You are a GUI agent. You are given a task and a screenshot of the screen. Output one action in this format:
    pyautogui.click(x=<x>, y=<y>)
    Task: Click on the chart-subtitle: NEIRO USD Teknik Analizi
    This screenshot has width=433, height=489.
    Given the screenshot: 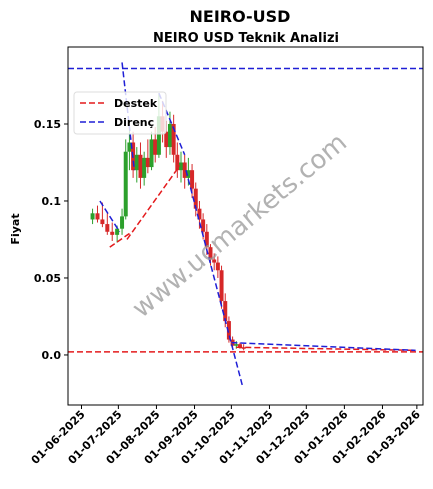 What is the action you would take?
    pyautogui.click(x=246, y=38)
    